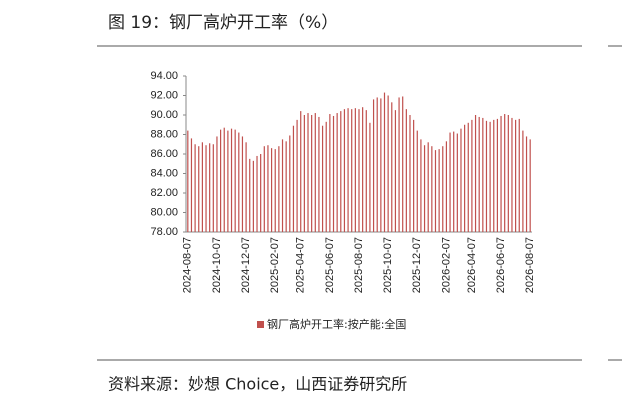  Describe the element at coordinates (501, 265) in the screenshot. I see `x-tick-label: 2026-06-07` at that location.